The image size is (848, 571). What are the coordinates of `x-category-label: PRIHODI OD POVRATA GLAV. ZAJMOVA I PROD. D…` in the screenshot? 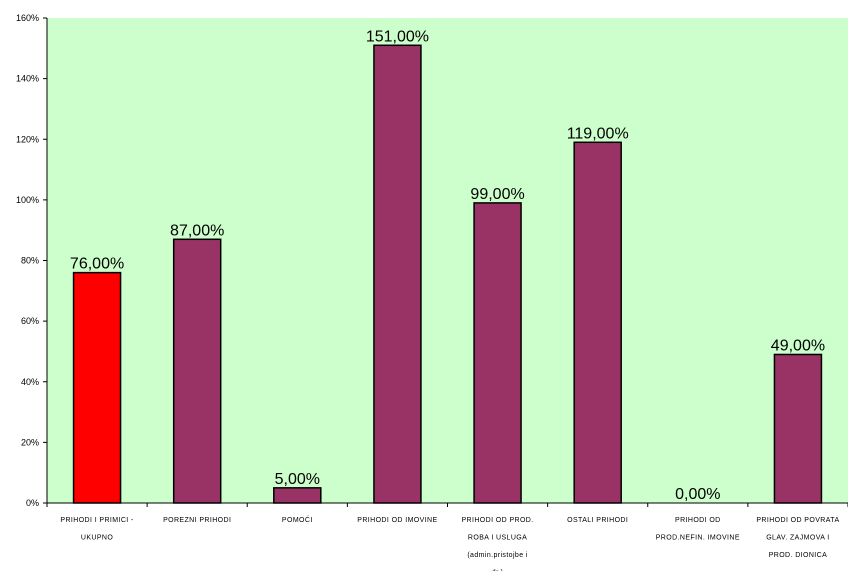 It's located at (797, 538).